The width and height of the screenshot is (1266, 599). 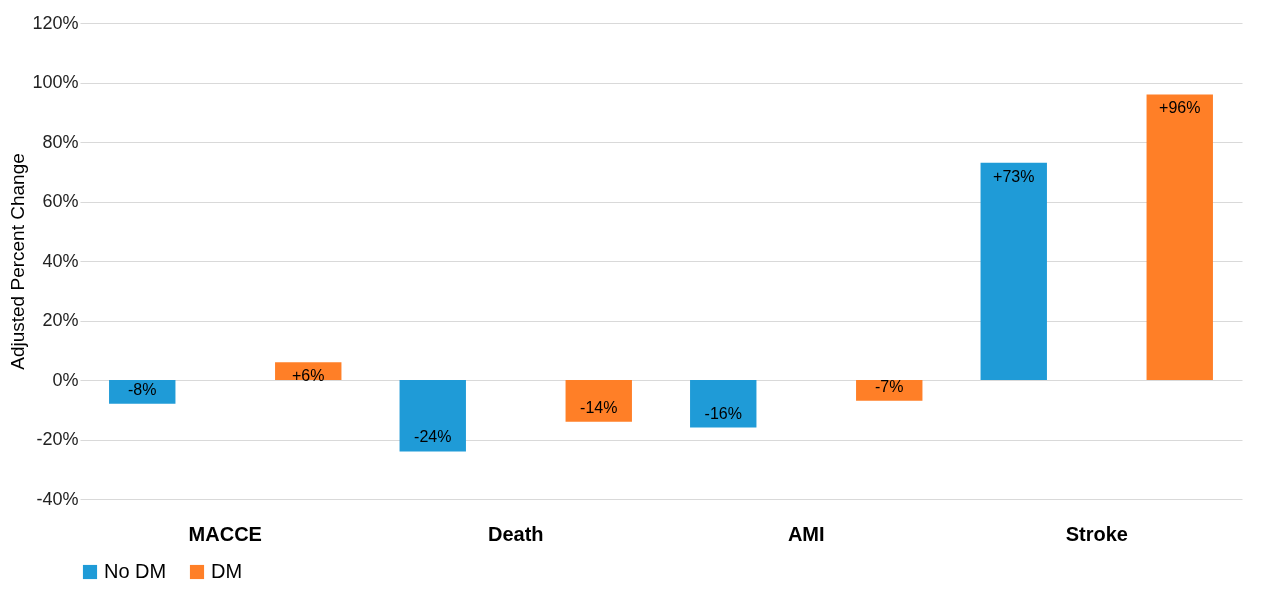 What do you see at coordinates (55, 22) in the screenshot?
I see `y-tick-label: 120%` at bounding box center [55, 22].